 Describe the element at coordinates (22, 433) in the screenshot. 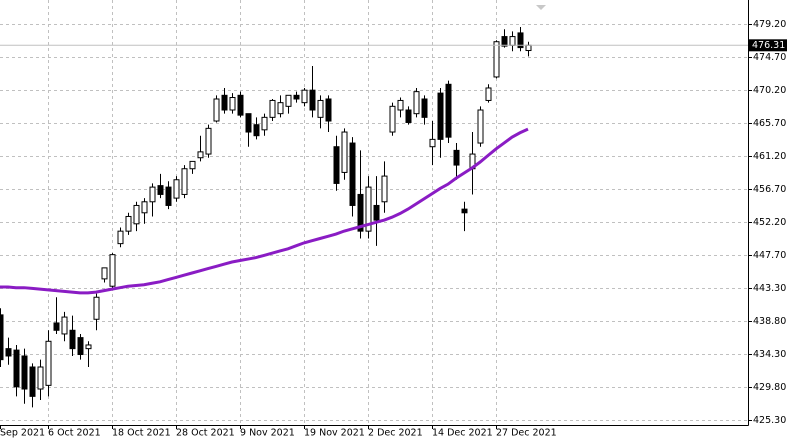

I see `x-tick-label: Sep 2021` at that location.